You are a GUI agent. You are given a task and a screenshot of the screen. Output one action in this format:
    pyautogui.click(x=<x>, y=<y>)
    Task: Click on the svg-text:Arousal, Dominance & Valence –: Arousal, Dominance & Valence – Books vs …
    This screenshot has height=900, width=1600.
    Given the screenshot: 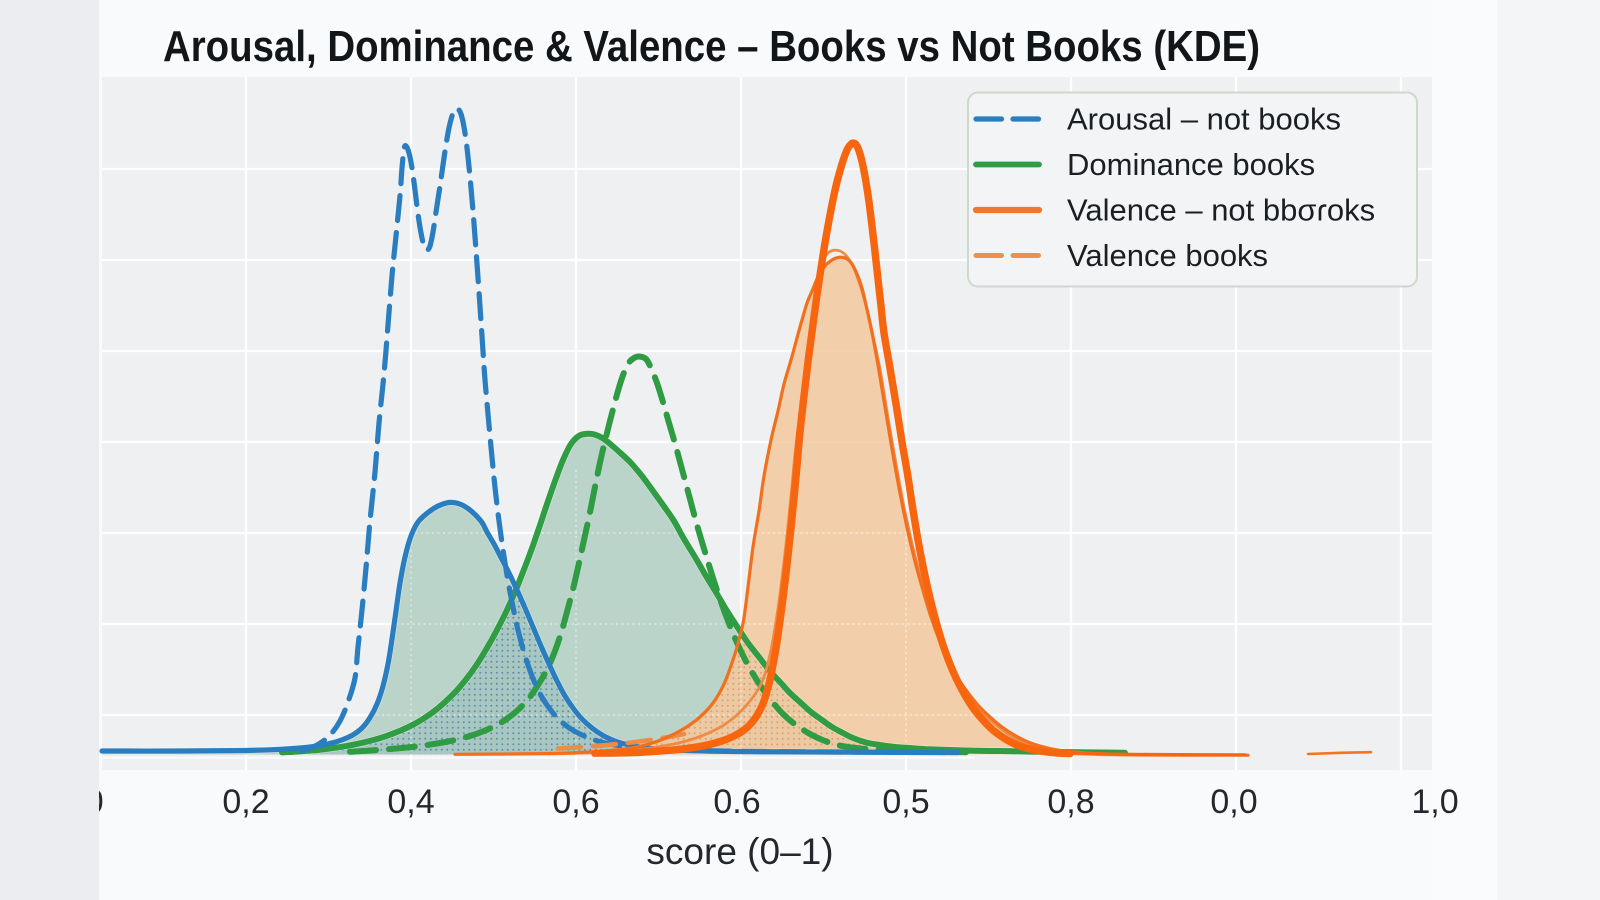 What is the action you would take?
    pyautogui.click(x=711, y=46)
    